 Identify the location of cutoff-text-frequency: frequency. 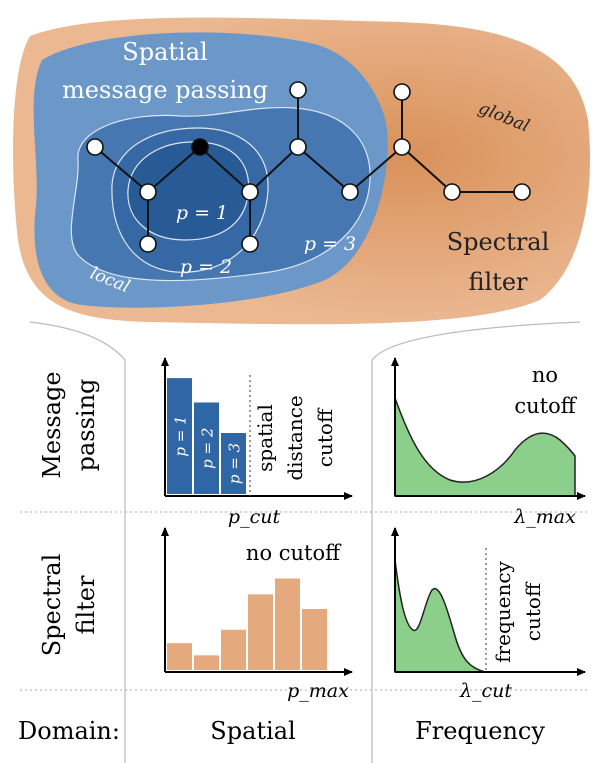
(503, 611).